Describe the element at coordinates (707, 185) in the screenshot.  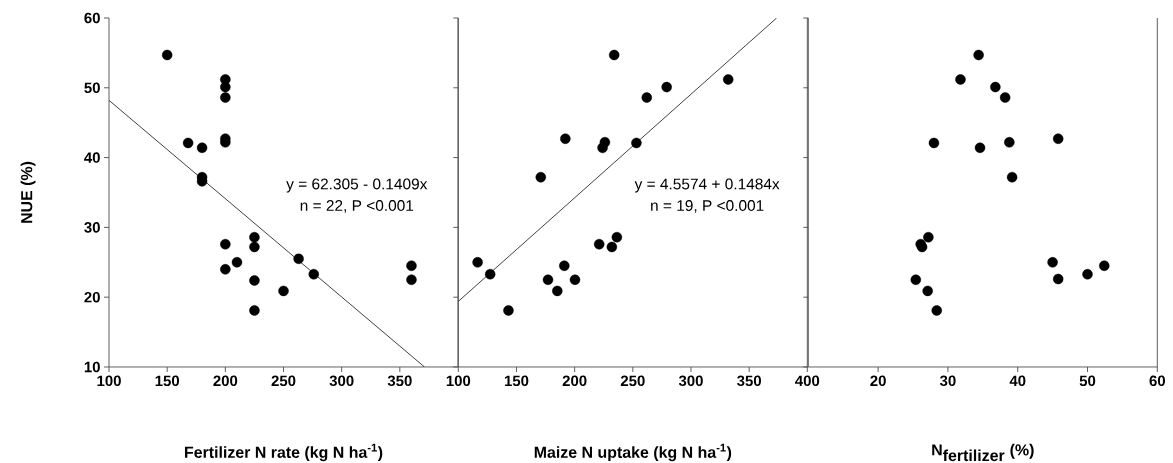
I see `annotation: y = 4.5574 + 0.1484x` at that location.